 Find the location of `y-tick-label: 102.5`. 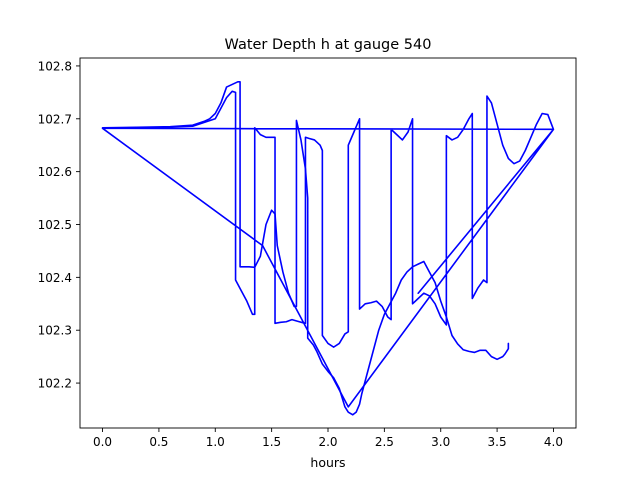

y-tick-label: 102.5 is located at coordinates (55, 225).